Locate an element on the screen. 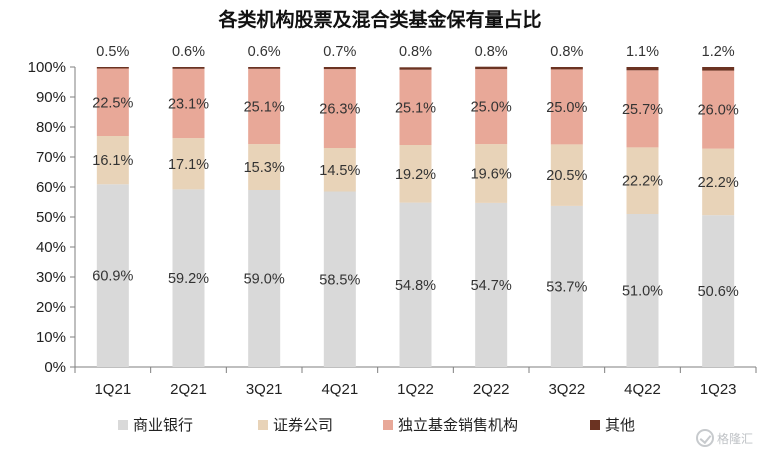  data-label: 22.5% is located at coordinates (112, 103).